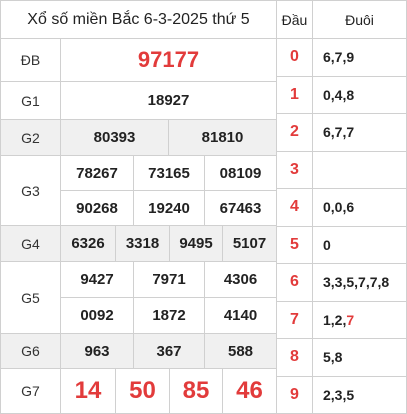 The image size is (407, 414). What do you see at coordinates (97, 207) in the screenshot?
I see `prize-number: 90268` at bounding box center [97, 207].